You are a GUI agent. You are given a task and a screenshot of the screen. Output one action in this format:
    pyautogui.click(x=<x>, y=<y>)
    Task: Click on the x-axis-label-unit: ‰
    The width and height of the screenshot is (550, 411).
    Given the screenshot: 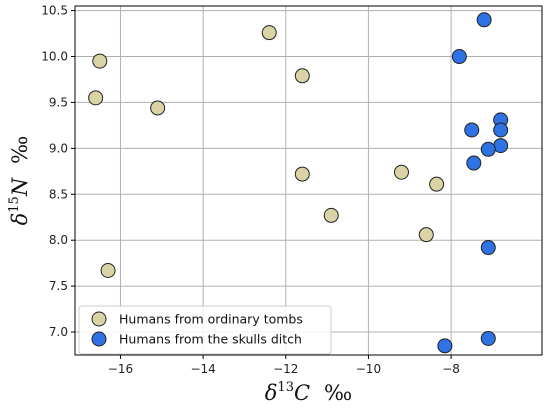 What is the action you would take?
    pyautogui.click(x=338, y=393)
    